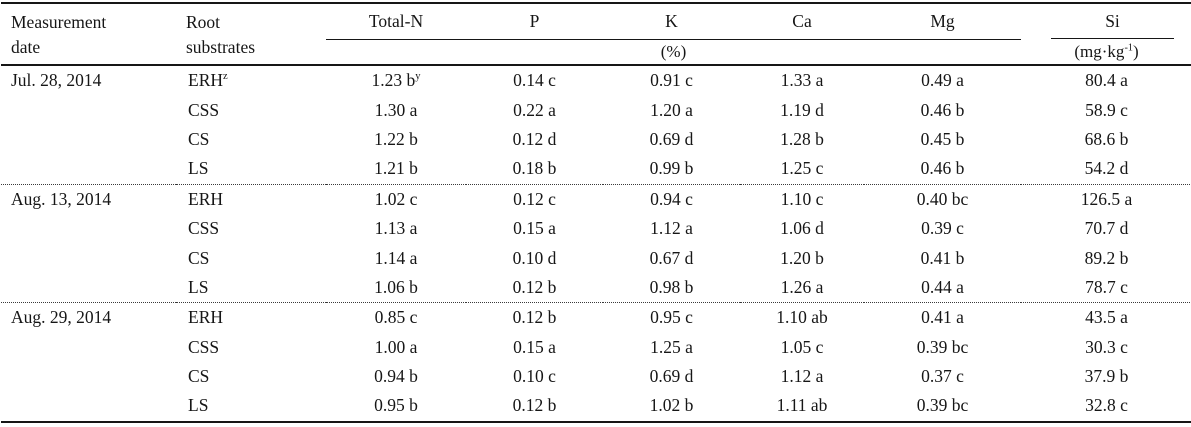  I want to click on value-cell-k: 0.95 c, so click(671, 317).